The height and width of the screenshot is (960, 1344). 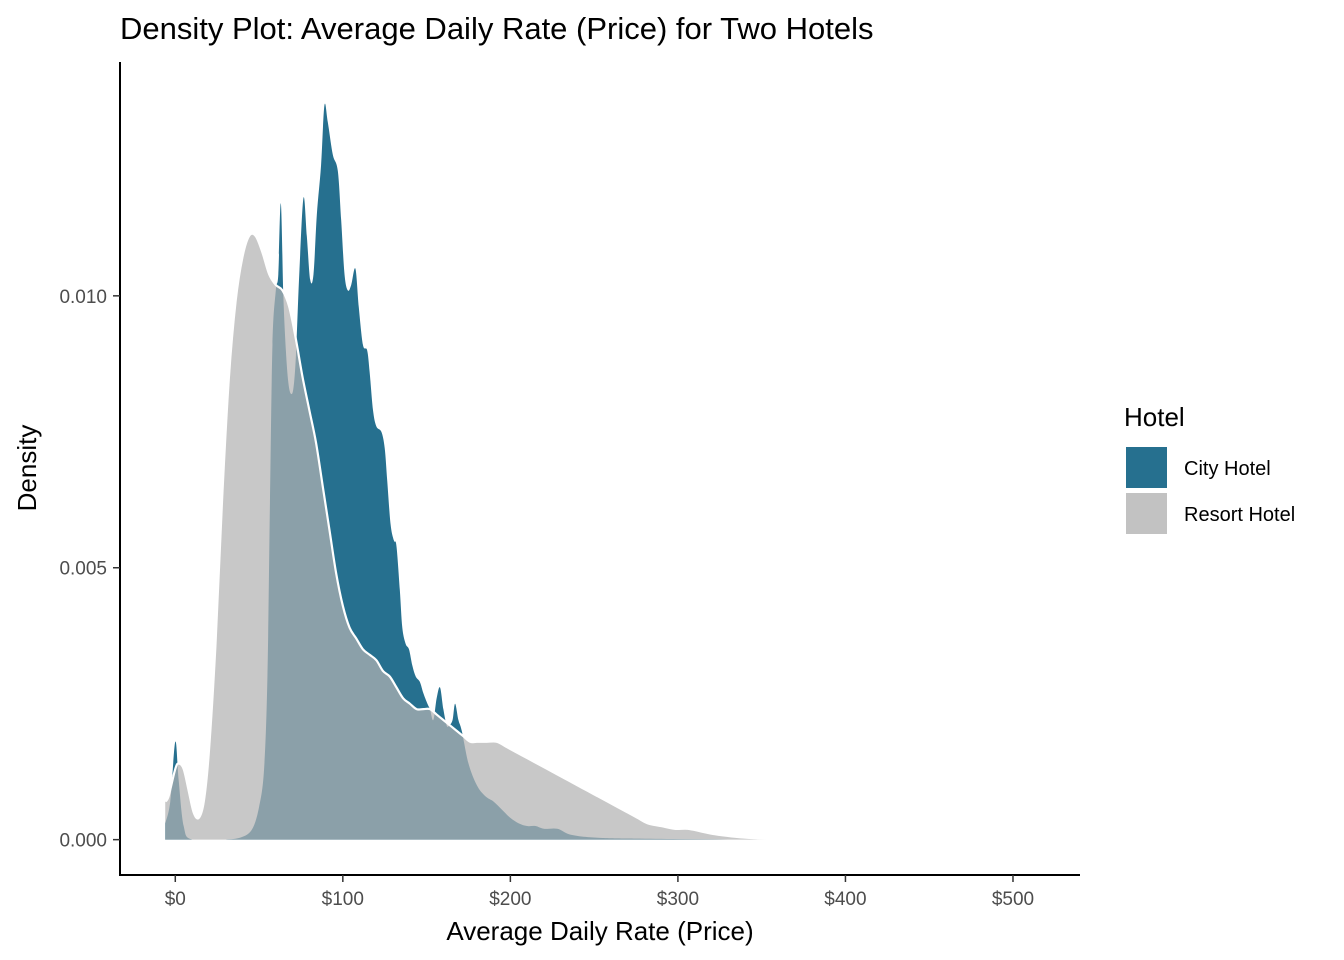 I want to click on x-tick-label: $300, so click(x=678, y=899).